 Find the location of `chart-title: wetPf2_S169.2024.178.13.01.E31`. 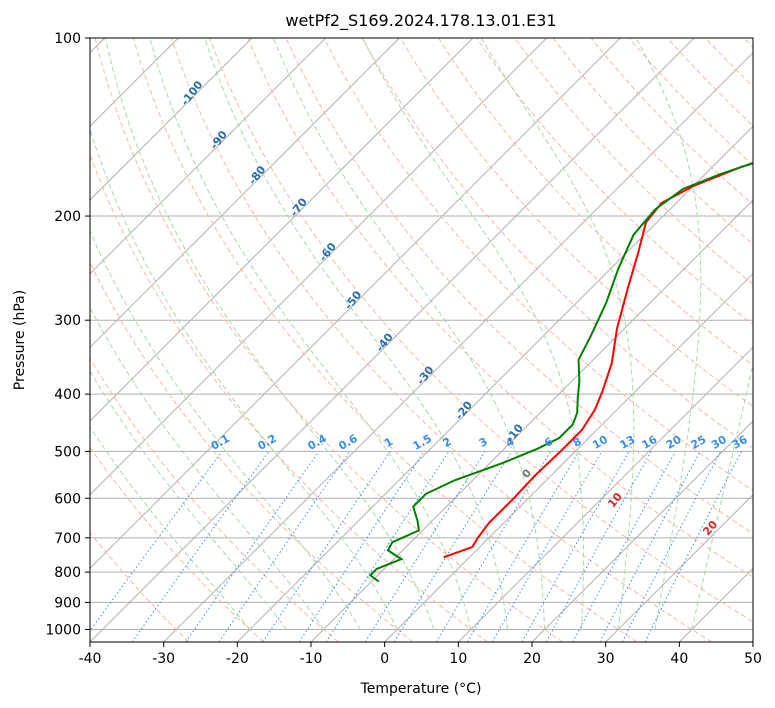

chart-title: wetPf2_S169.2024.178.13.01.E31 is located at coordinates (420, 21).